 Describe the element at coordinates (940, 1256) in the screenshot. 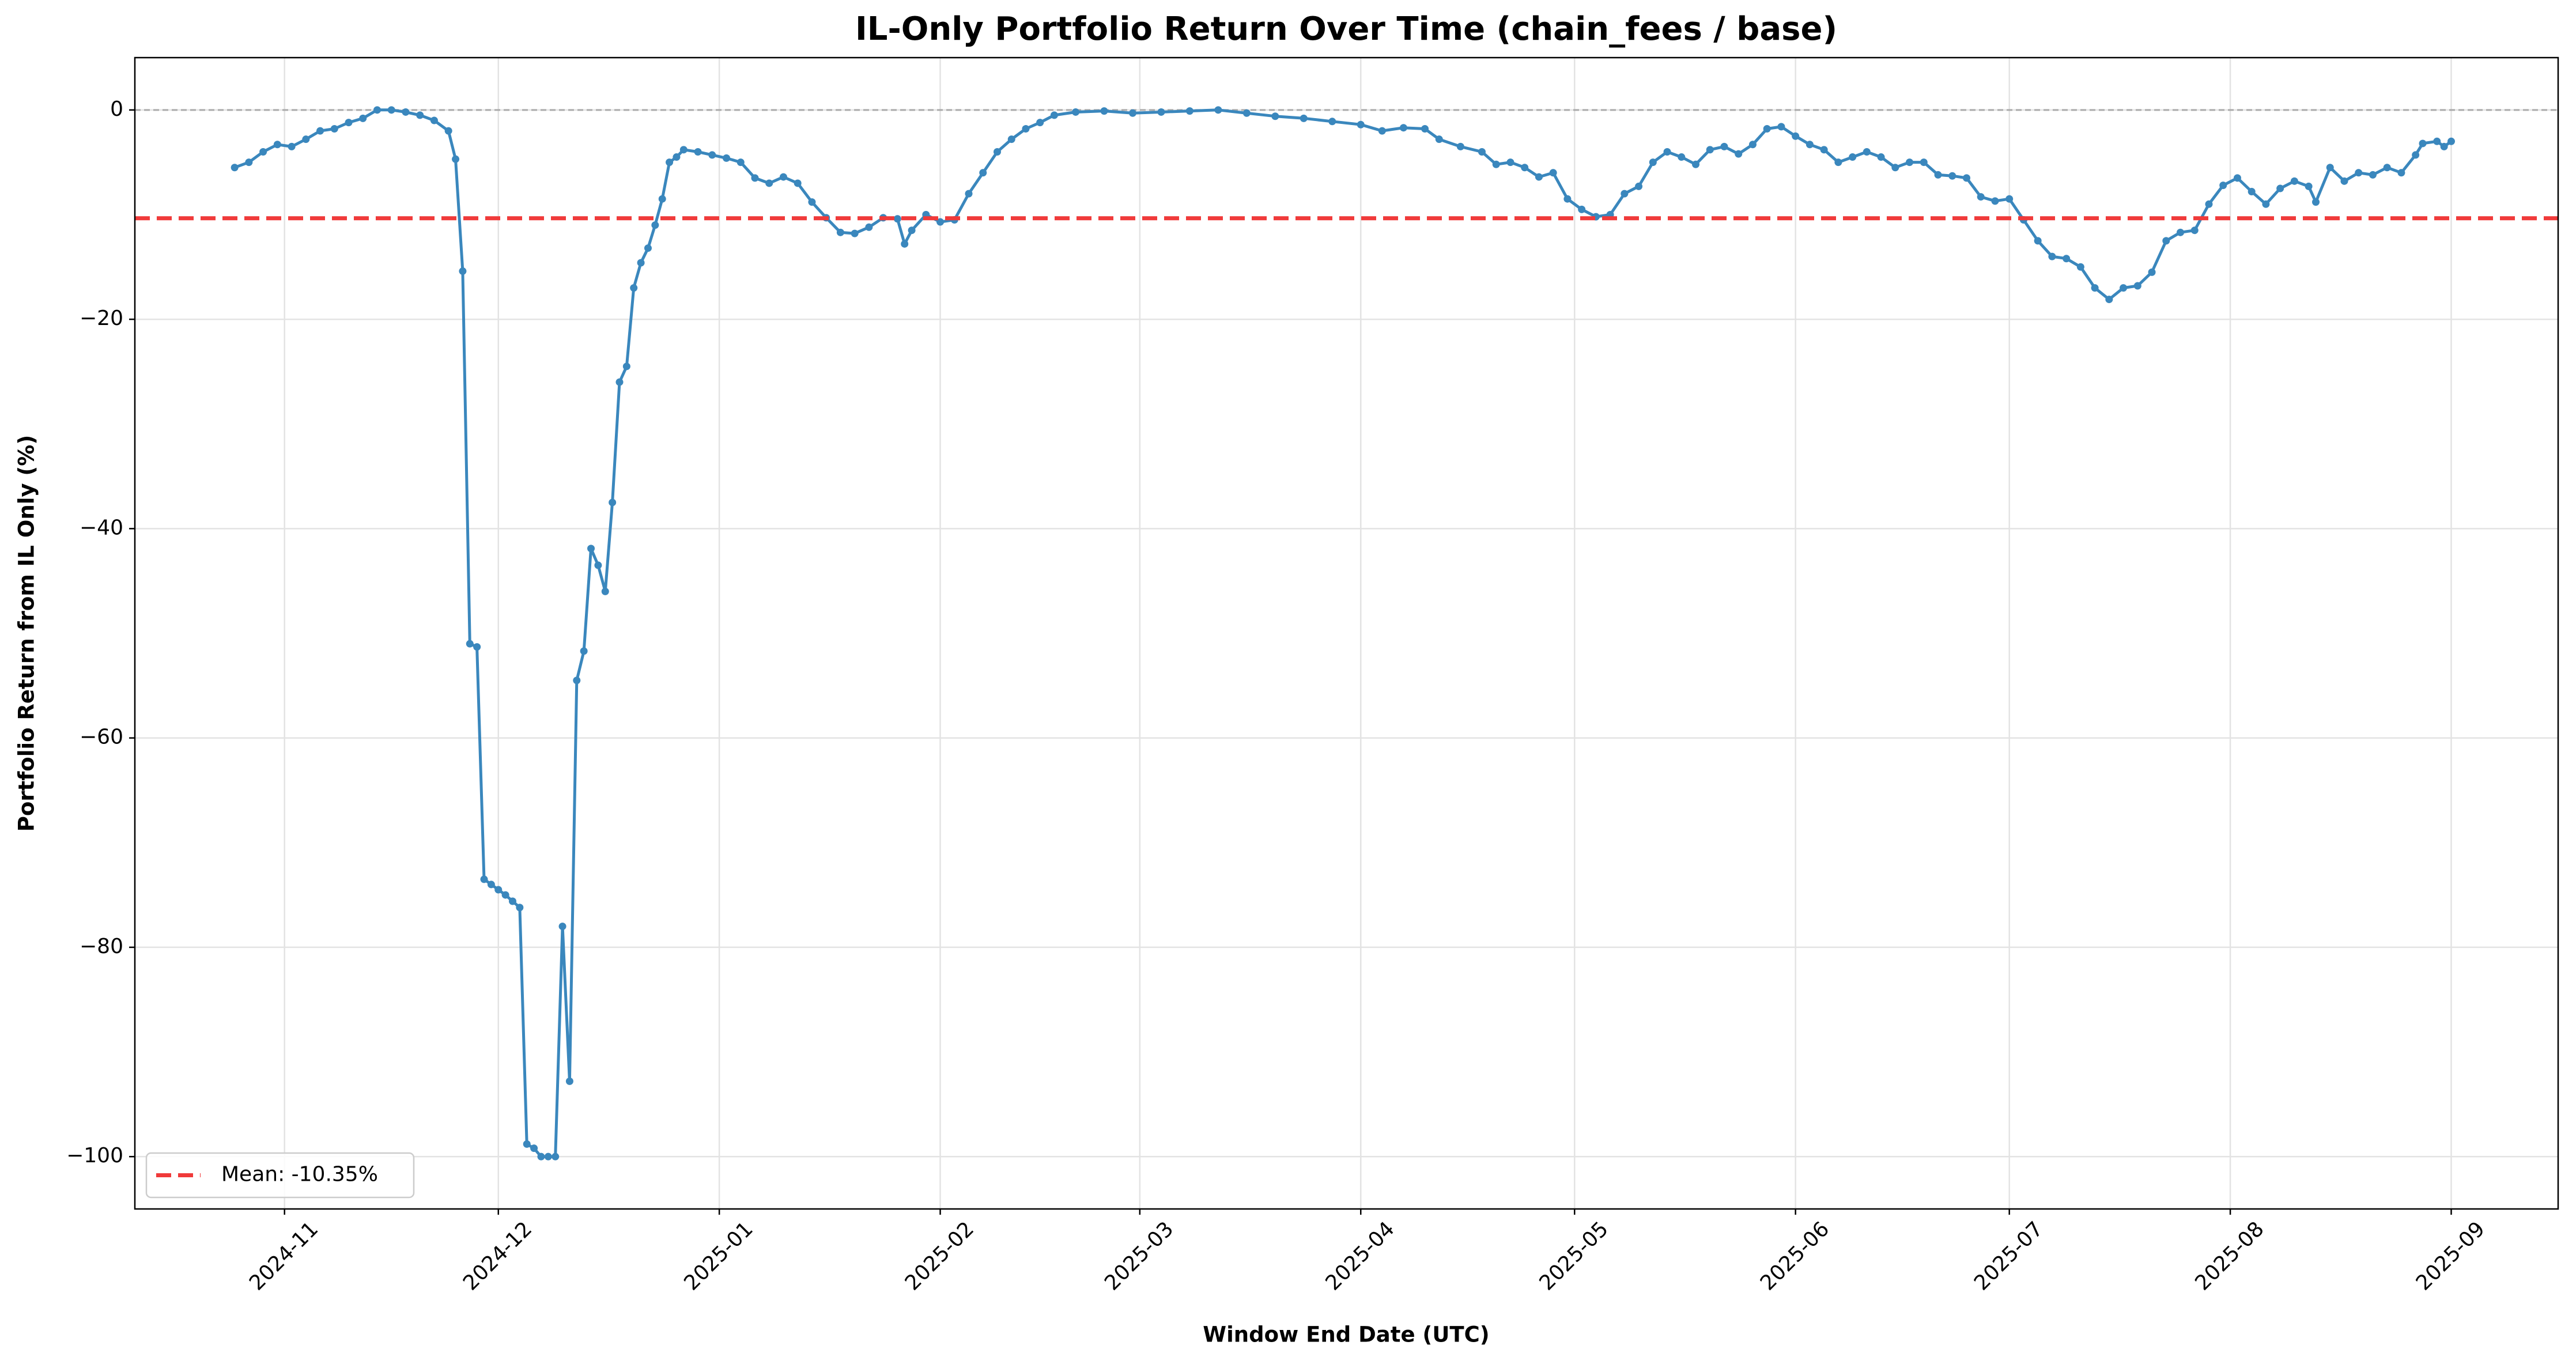

I see `x-tick-label: 2025-02` at that location.